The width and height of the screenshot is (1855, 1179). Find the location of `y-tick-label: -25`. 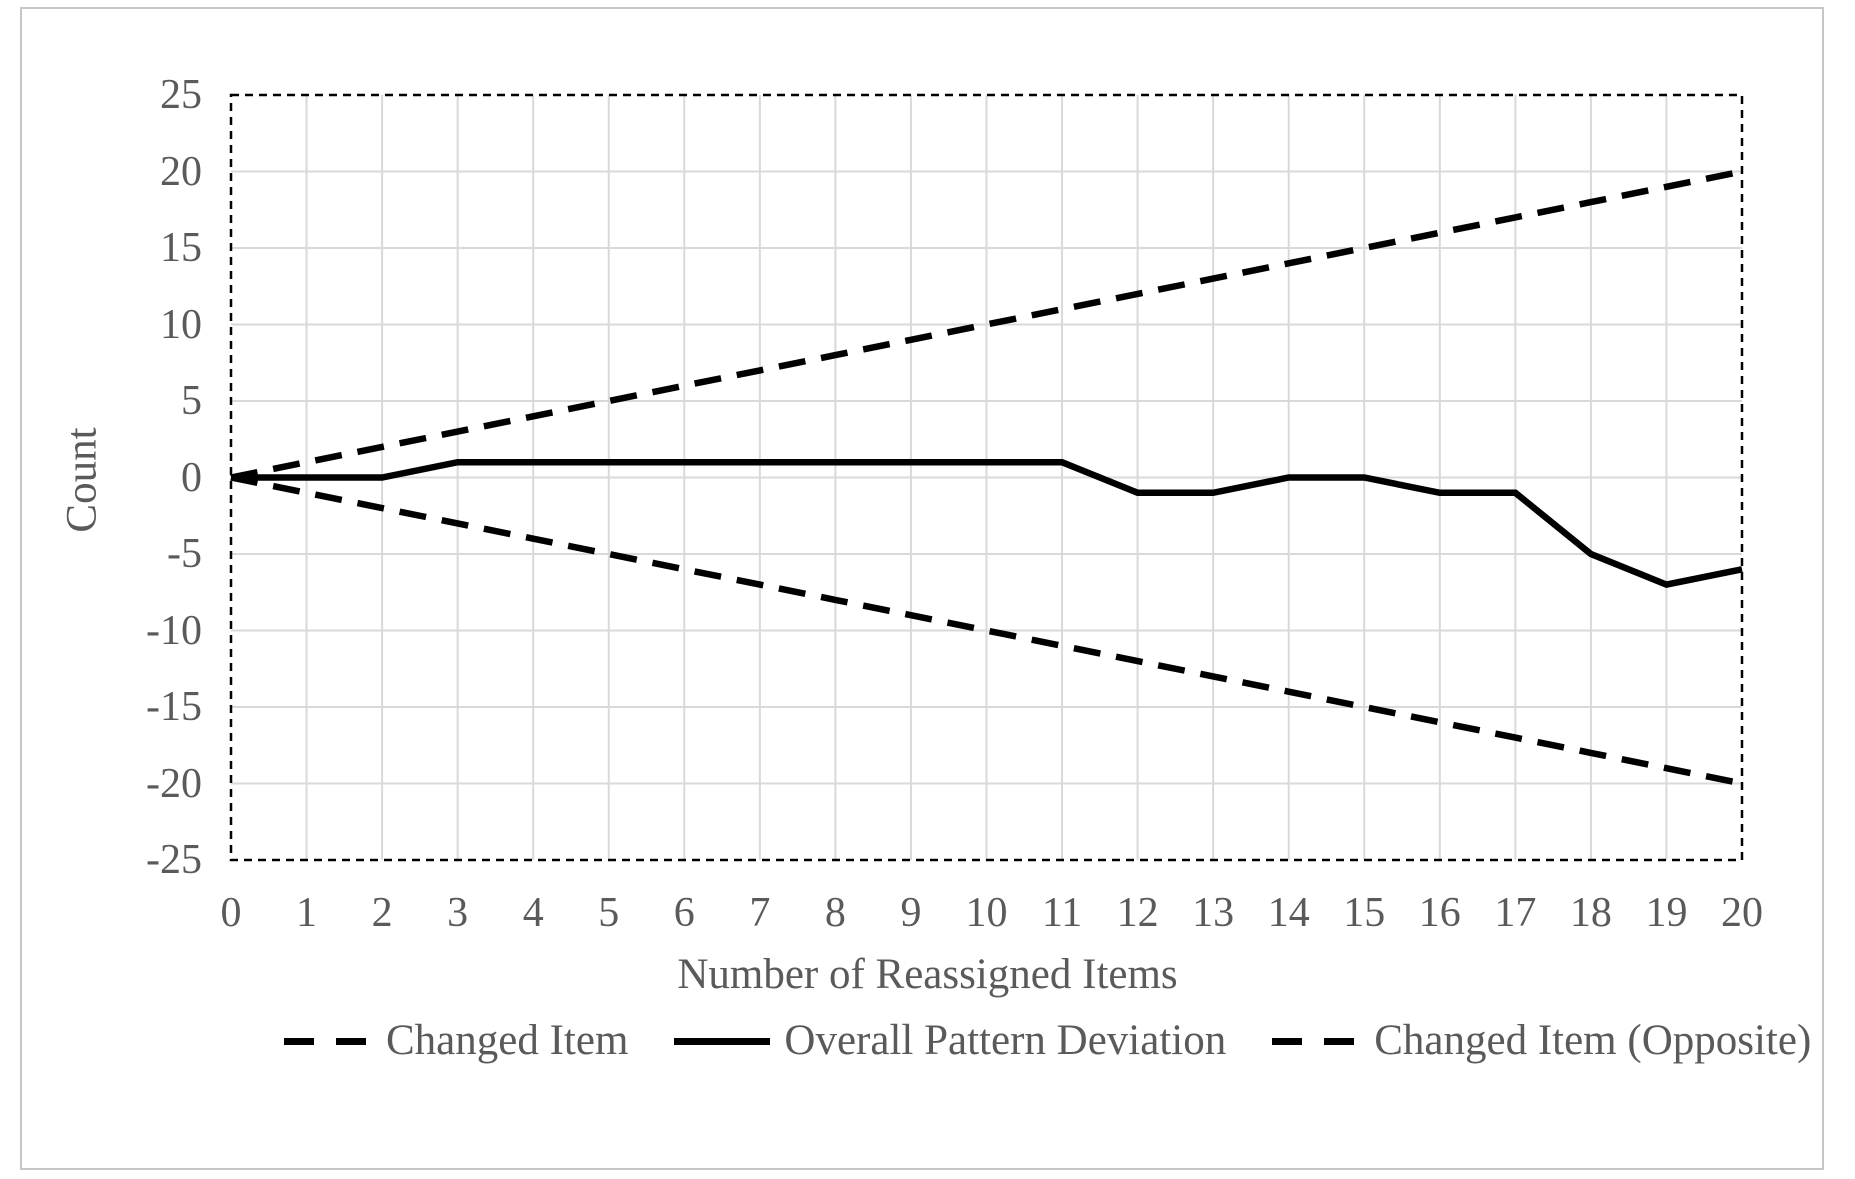

y-tick-label: -25 is located at coordinates (174, 860).